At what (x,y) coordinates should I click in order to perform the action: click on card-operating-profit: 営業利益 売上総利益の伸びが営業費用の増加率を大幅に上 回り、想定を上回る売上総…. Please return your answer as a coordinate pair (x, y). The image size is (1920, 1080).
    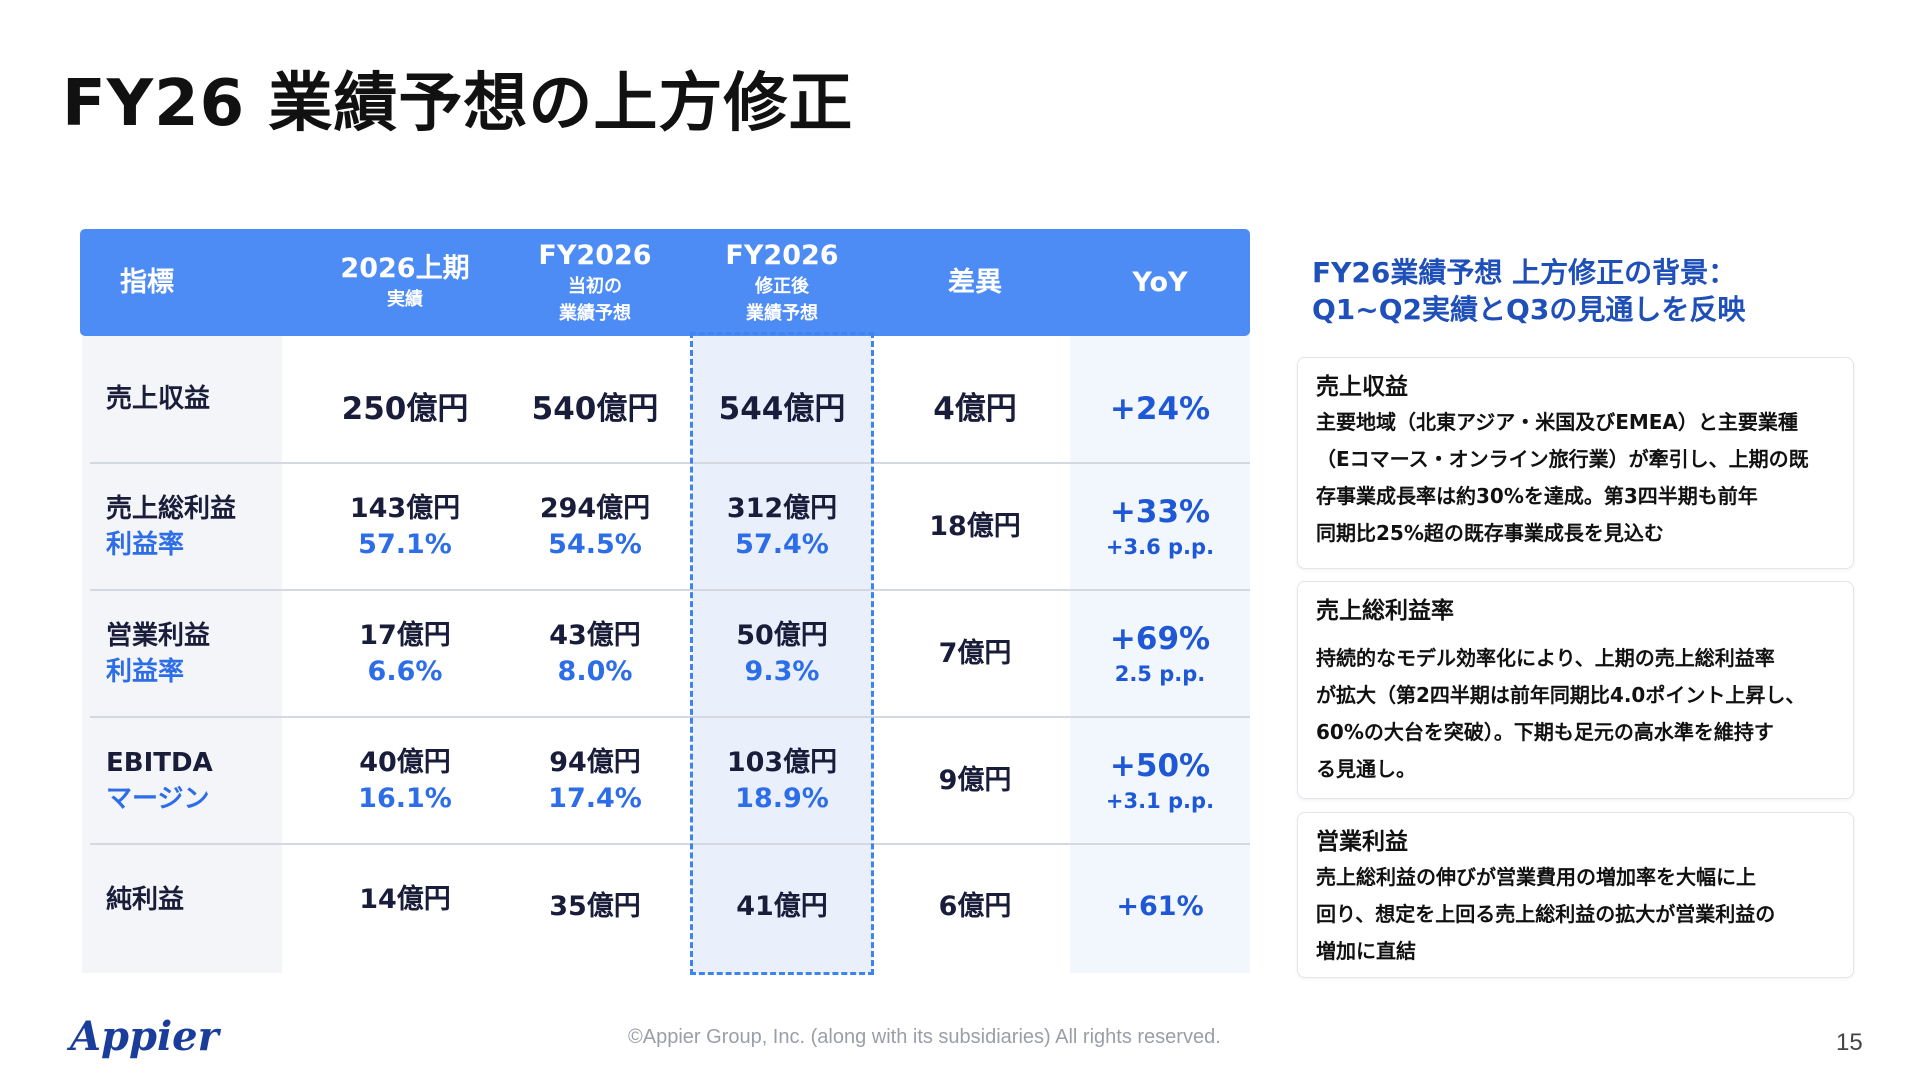
    Looking at the image, I should click on (1575, 895).